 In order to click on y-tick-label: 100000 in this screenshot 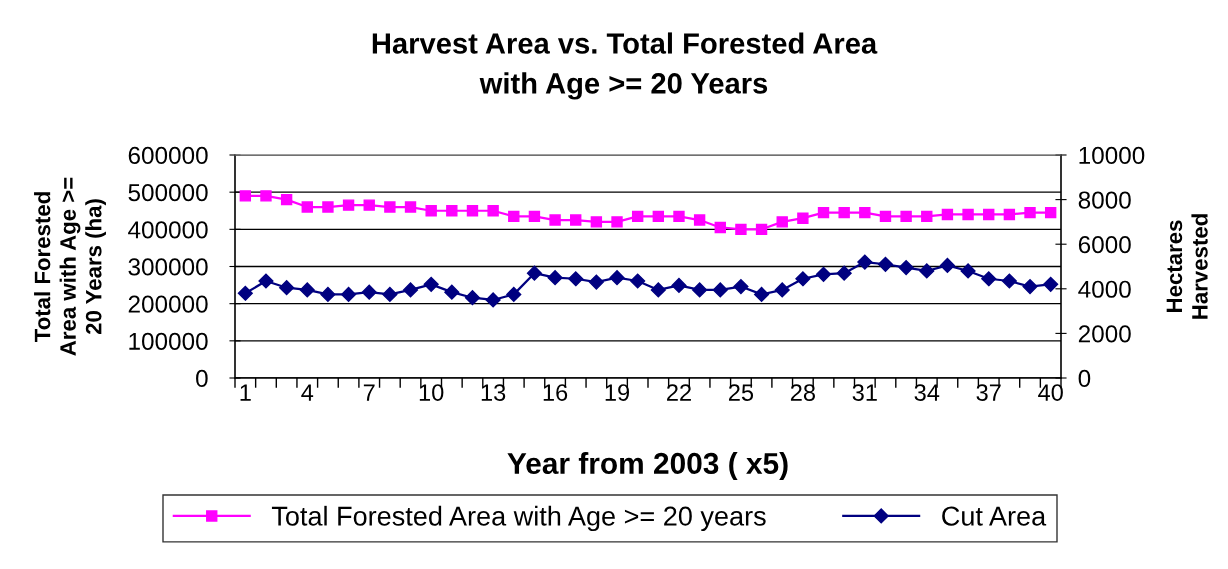, I will do `click(168, 341)`.